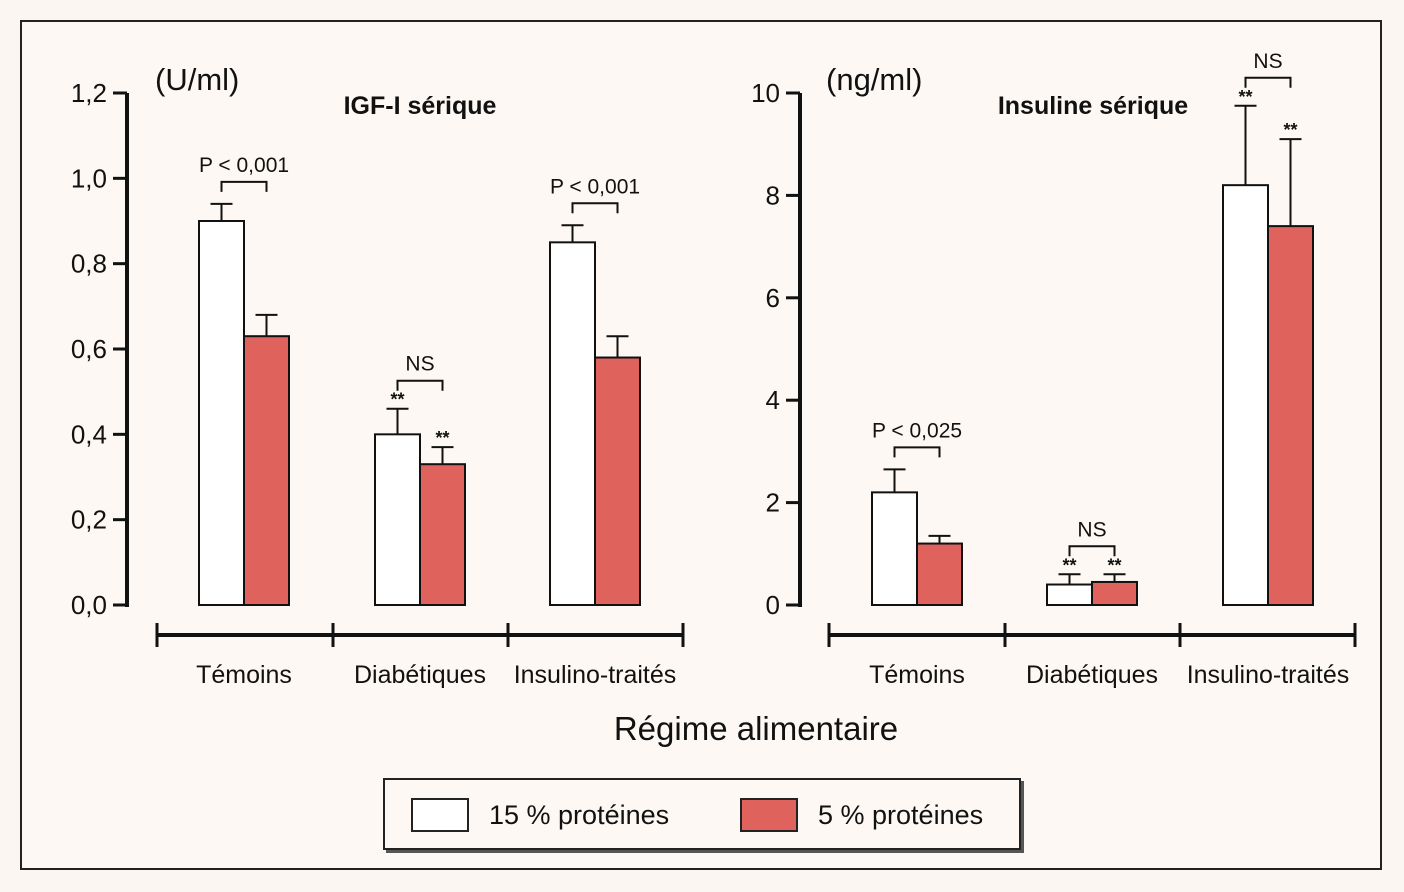 The width and height of the screenshot is (1404, 892). Describe the element at coordinates (89, 178) in the screenshot. I see `y-tick-label: 1,0` at that location.